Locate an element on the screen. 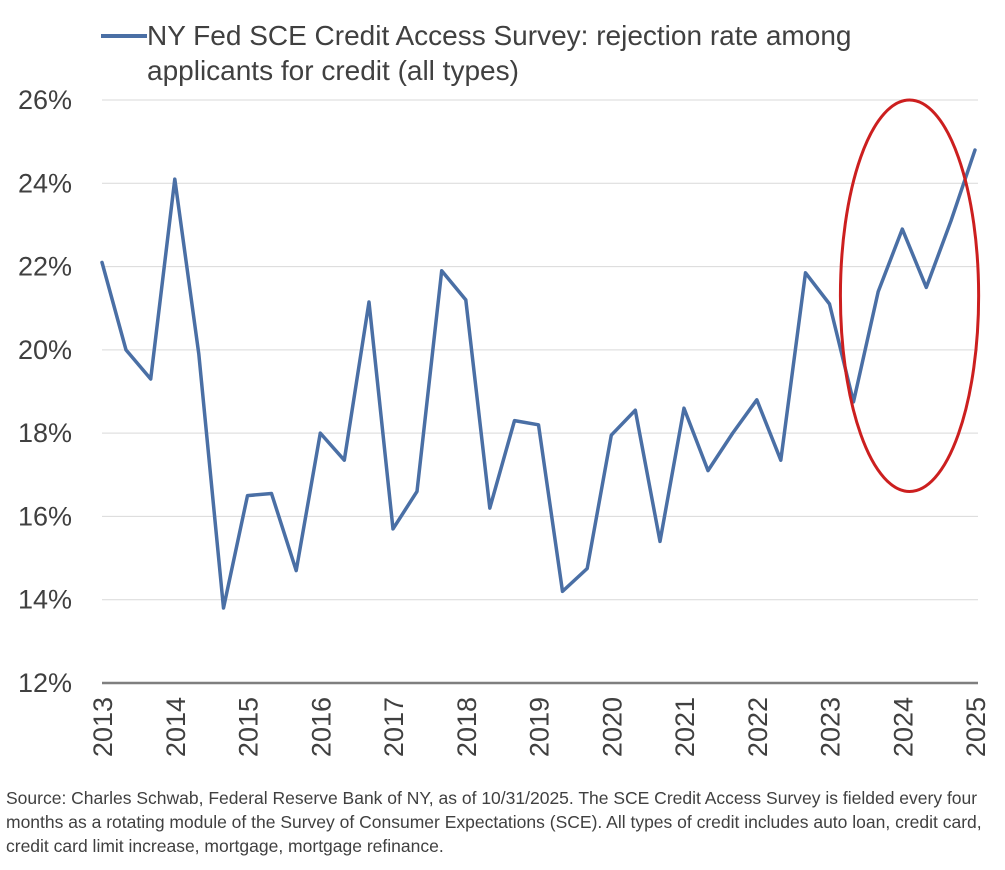  x-tick-label: 2023 is located at coordinates (831, 727).